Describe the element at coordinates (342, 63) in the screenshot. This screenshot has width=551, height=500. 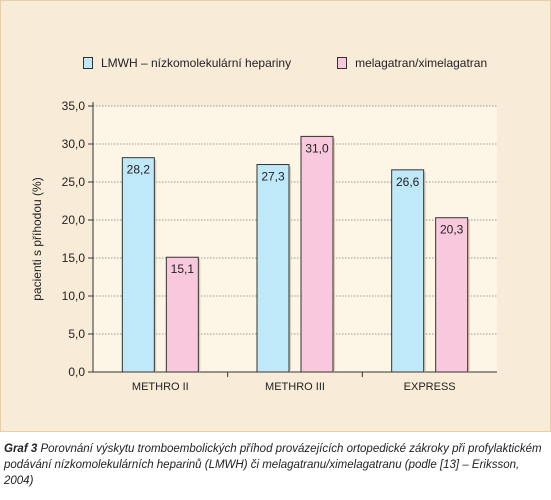
I see `legend-swatch-melagatran` at that location.